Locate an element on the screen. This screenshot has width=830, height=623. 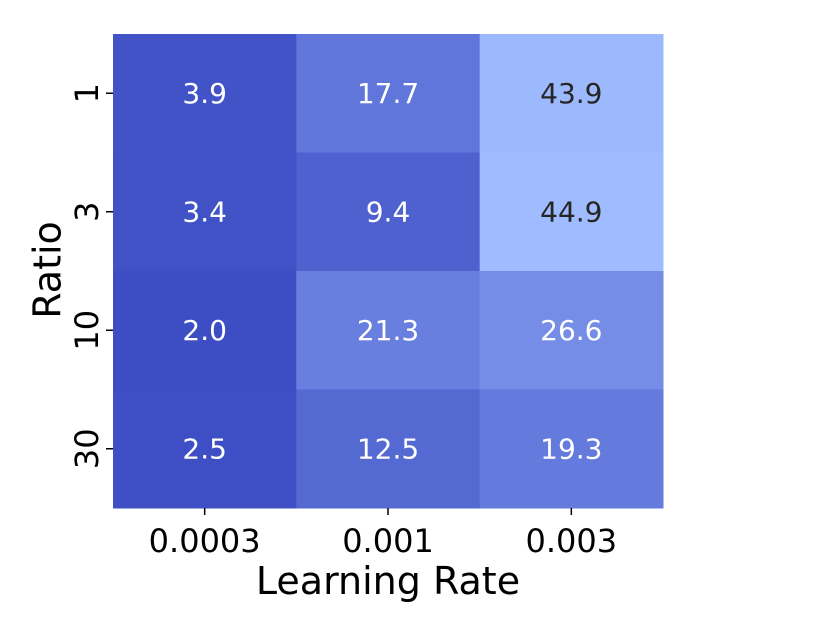
y-tick-label: 30 is located at coordinates (87, 448).